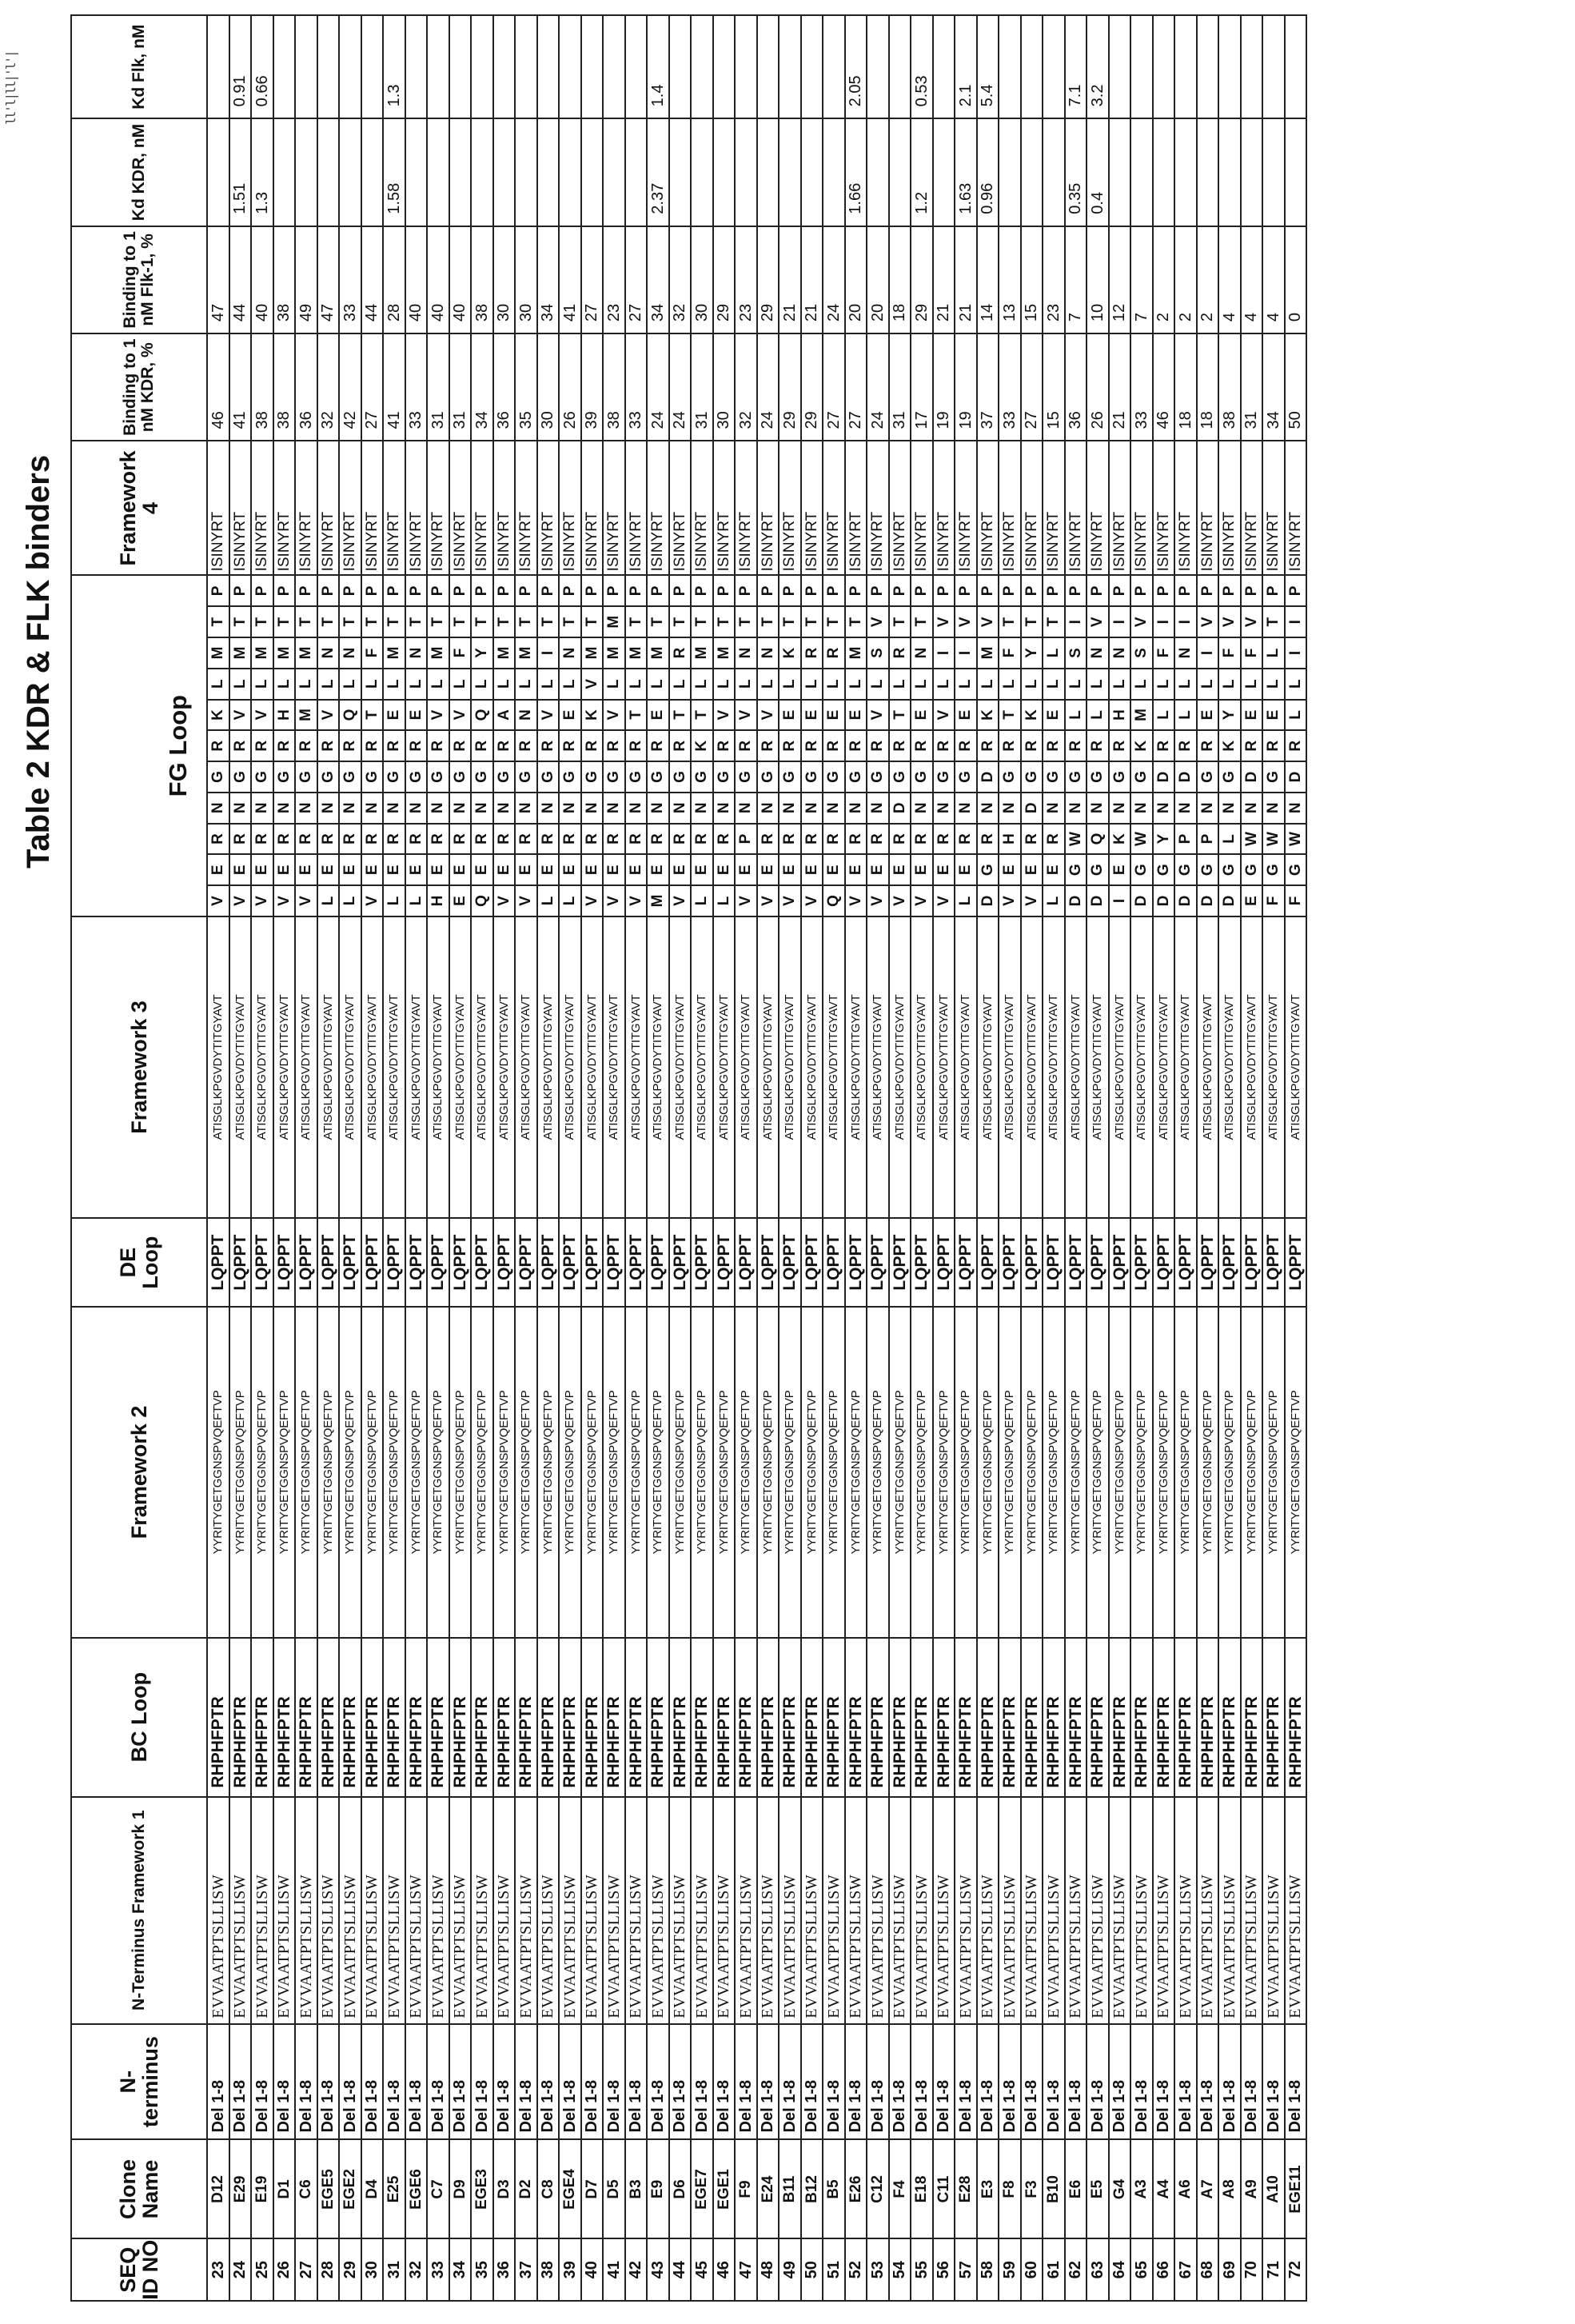  I want to click on clone-name-cell: E9, so click(658, 2189).